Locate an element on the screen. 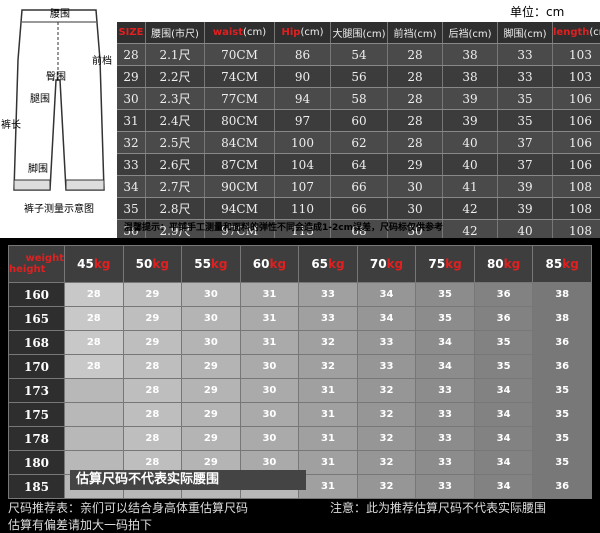  diagram-caption: 裤子测量示意图 is located at coordinates (59, 208).